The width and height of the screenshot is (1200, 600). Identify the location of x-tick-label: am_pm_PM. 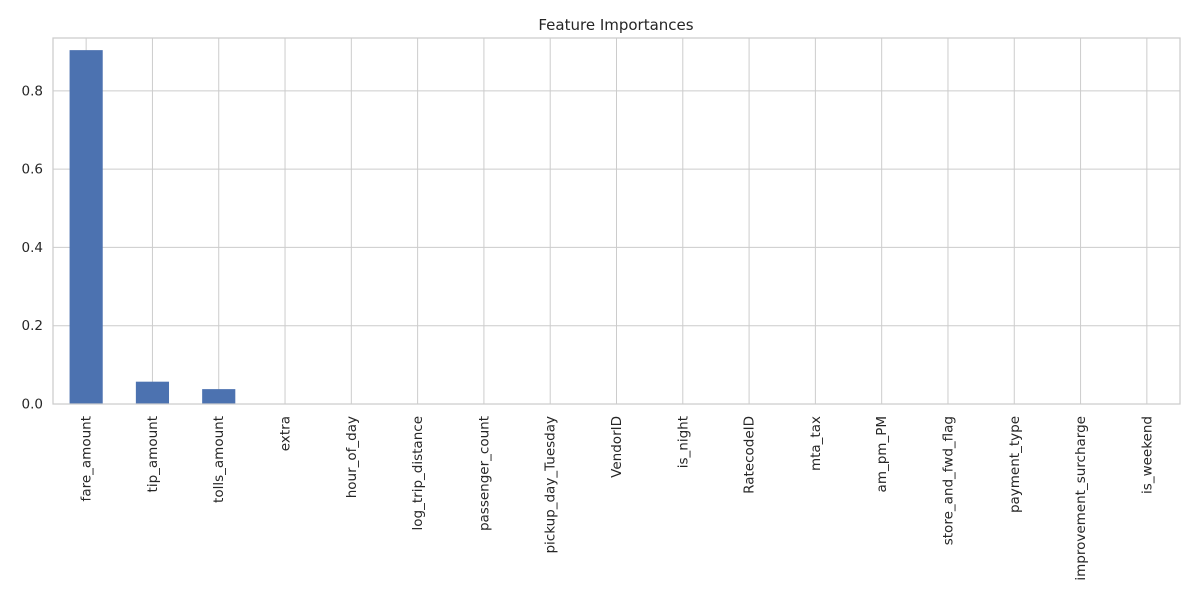
(882, 454).